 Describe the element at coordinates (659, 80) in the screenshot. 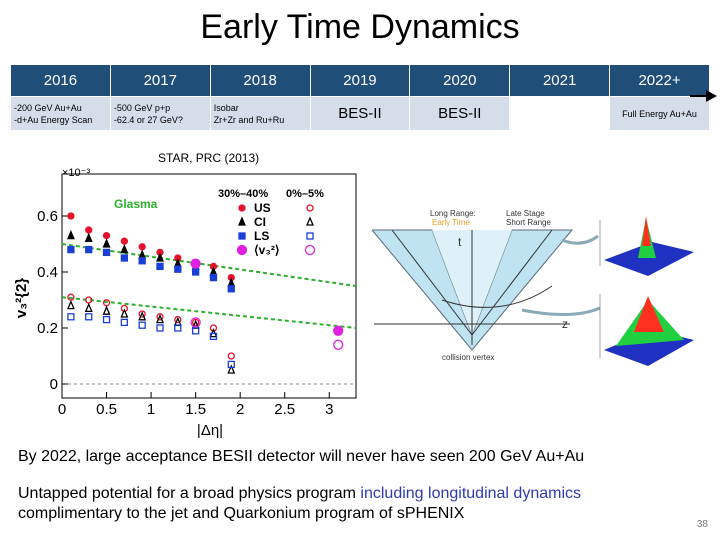

I see `year-2022-plus: 2022+` at that location.